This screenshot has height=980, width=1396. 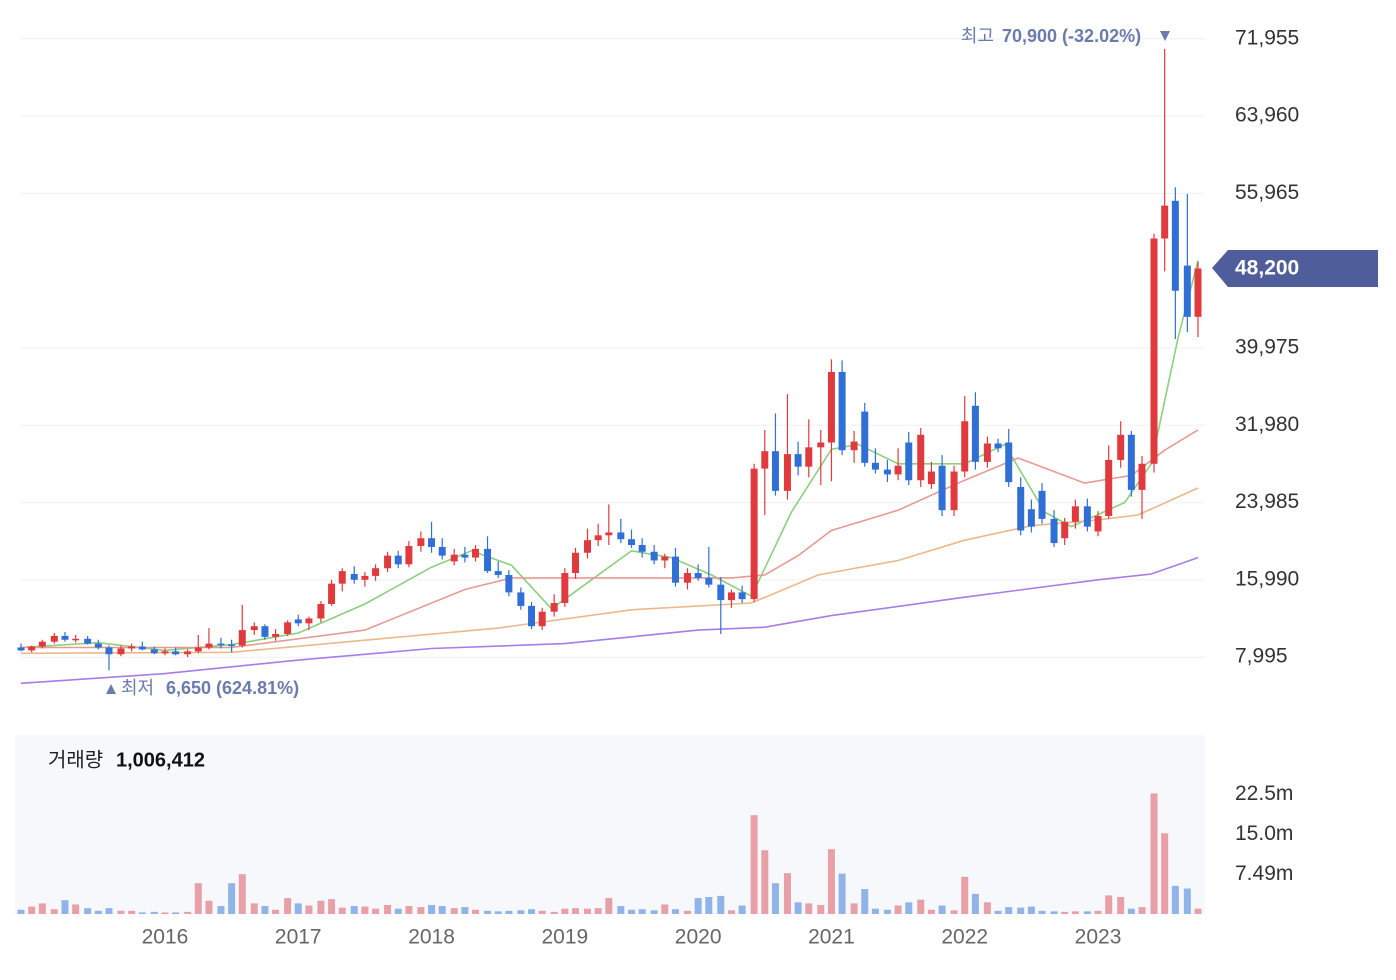 What do you see at coordinates (1267, 268) in the screenshot?
I see `current-price: 48,200` at bounding box center [1267, 268].